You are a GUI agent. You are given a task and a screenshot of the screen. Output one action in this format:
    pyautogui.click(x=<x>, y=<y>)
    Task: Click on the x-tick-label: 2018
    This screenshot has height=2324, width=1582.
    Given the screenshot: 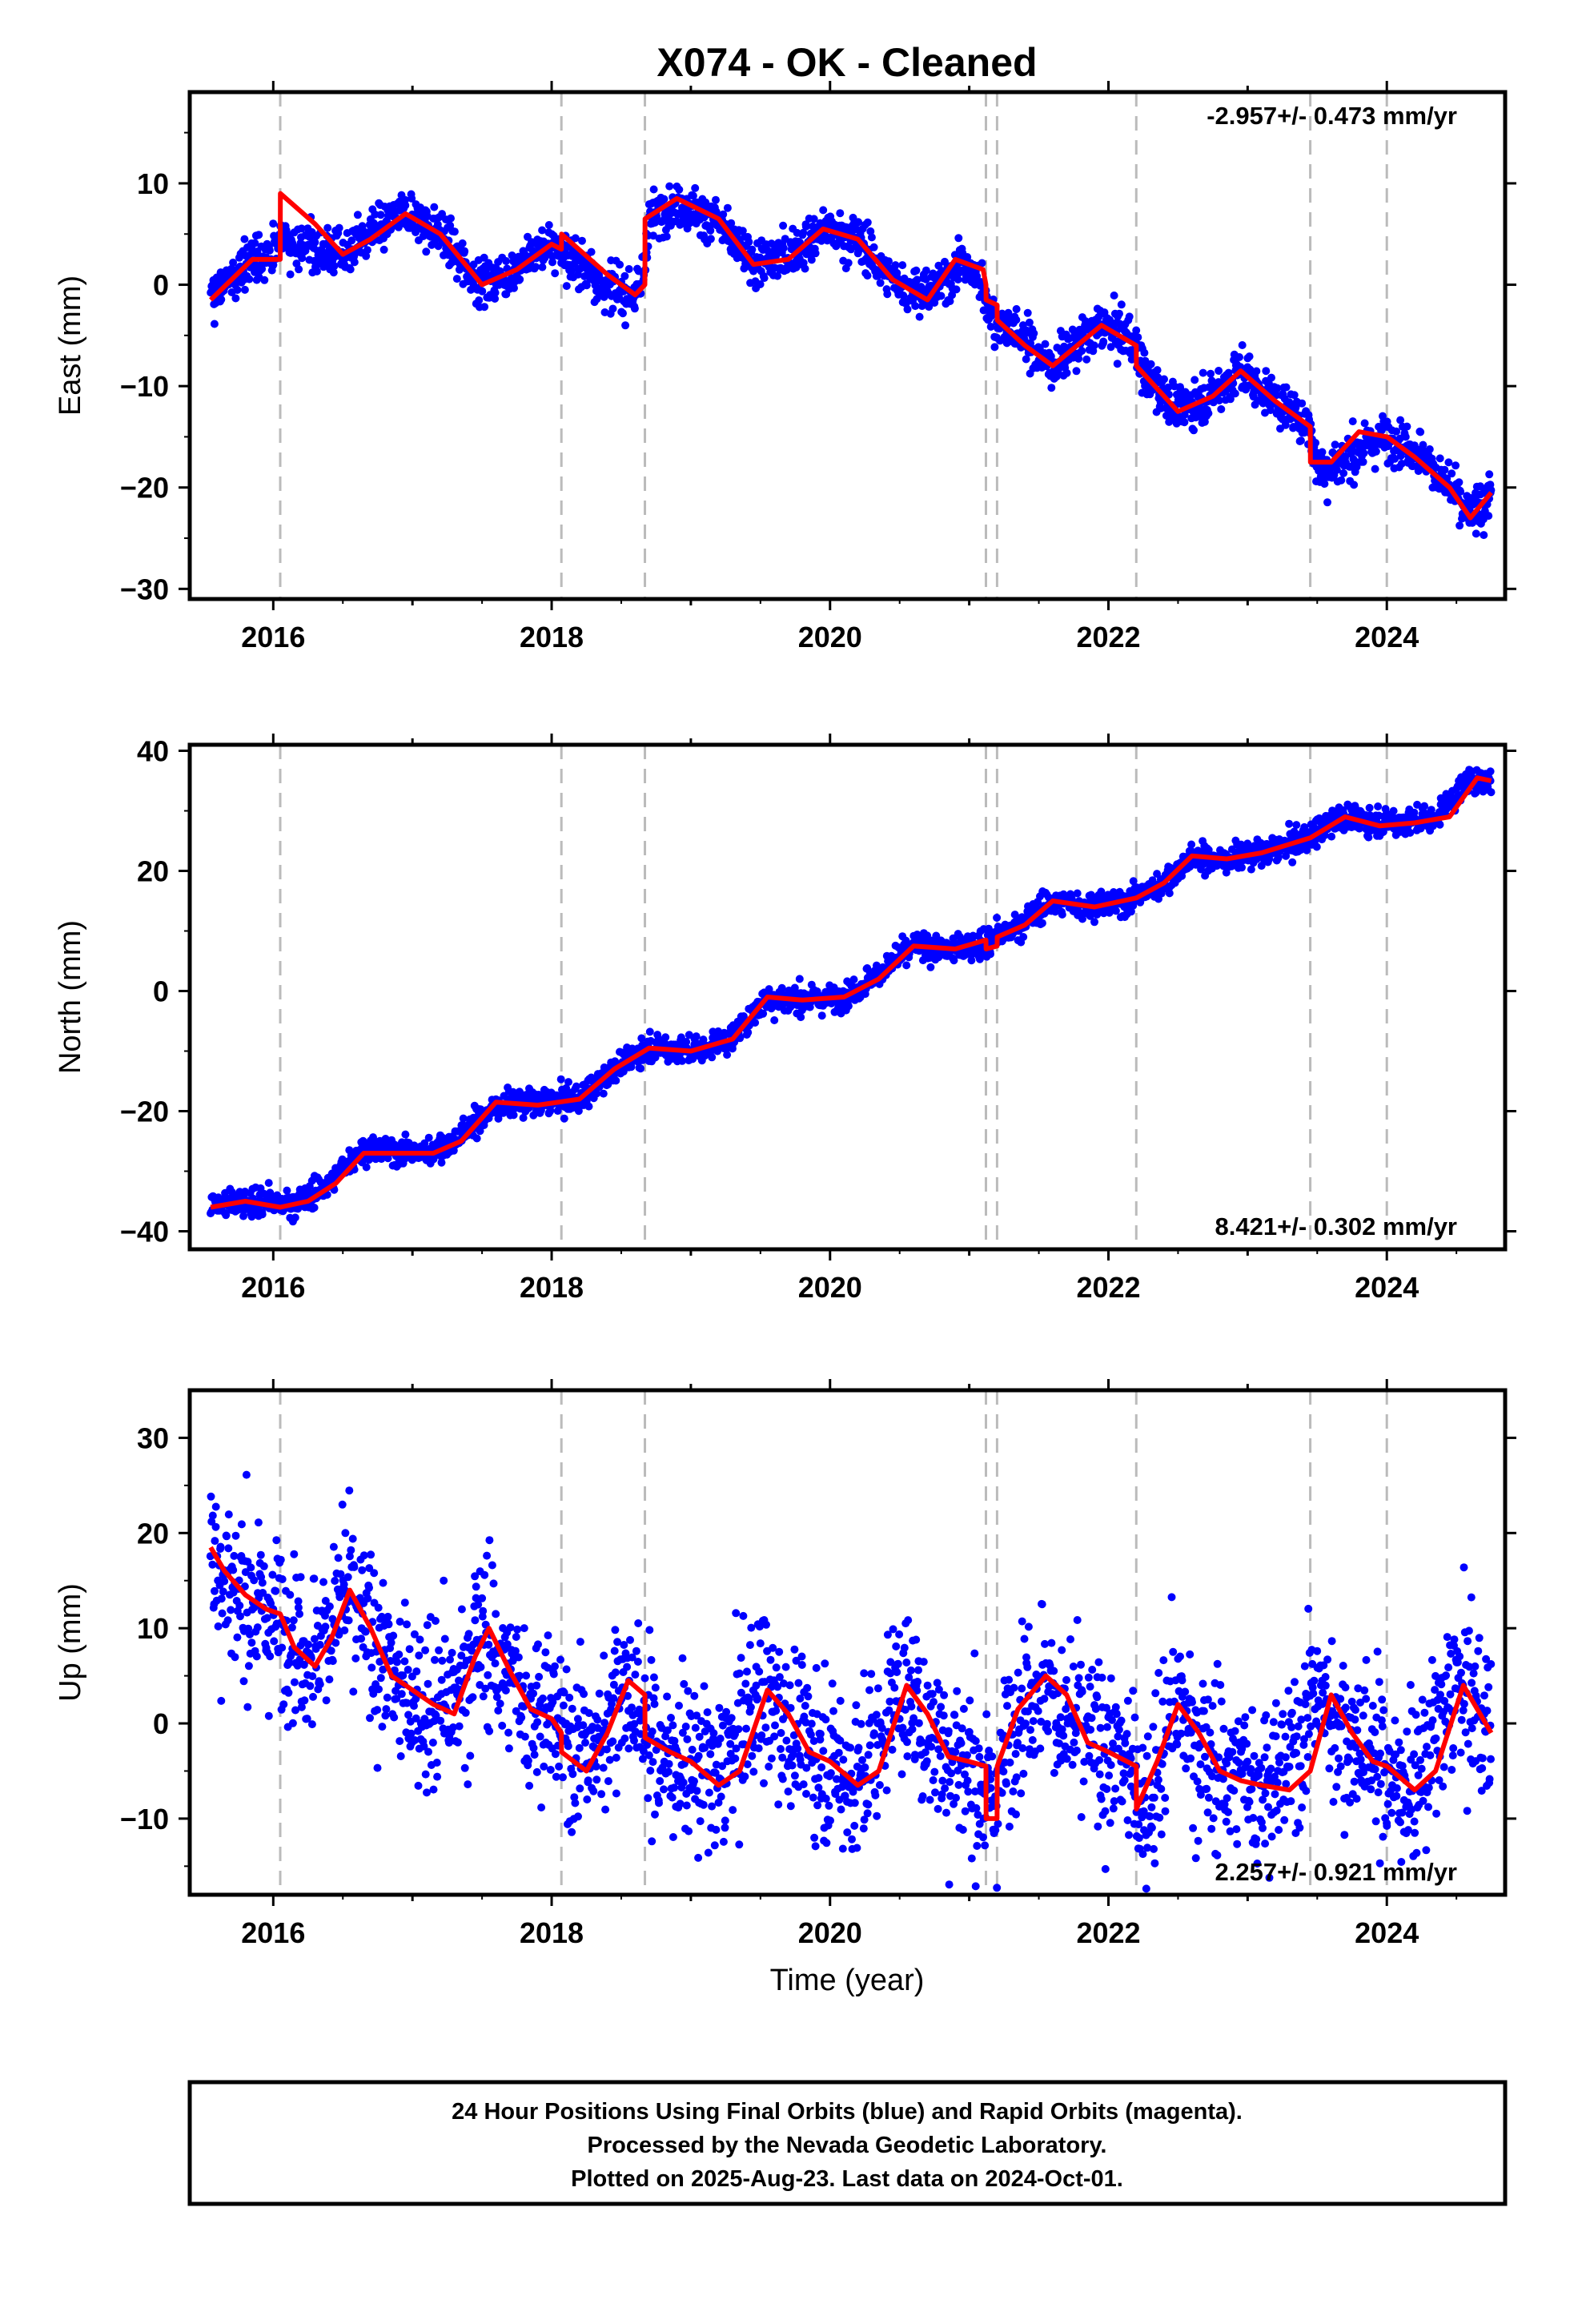 What is the action you would take?
    pyautogui.click(x=552, y=637)
    